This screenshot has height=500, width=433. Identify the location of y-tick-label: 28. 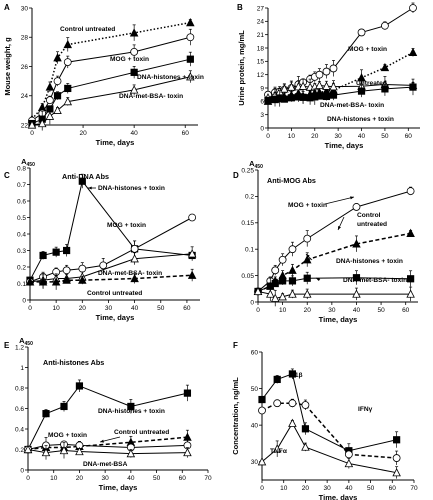
(25, 38).